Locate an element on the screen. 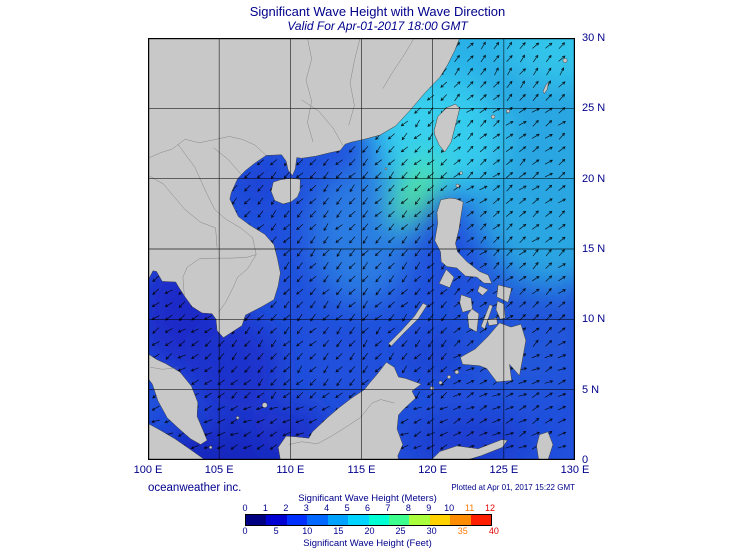  colorbar-tick-meters-5: 5 is located at coordinates (347, 508).